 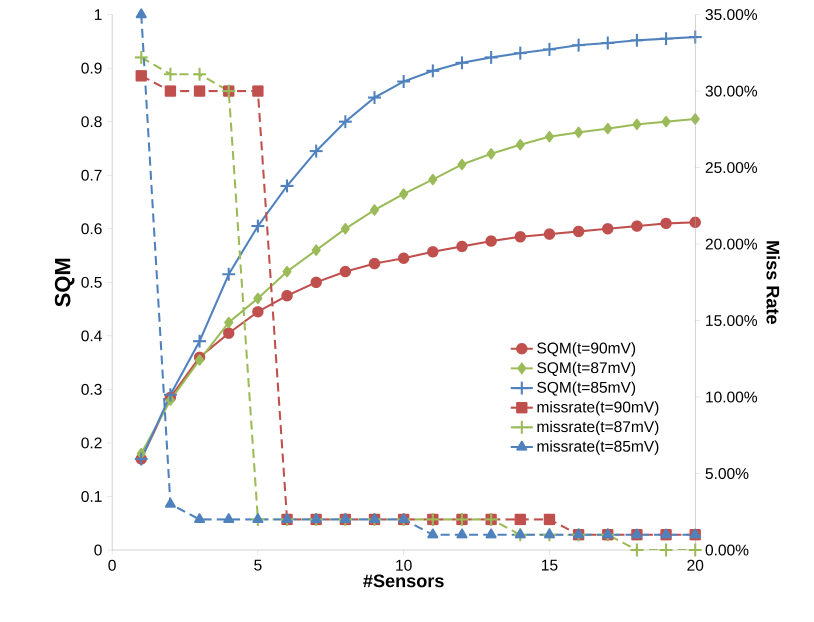 I want to click on y-tick-label: 0.1, so click(x=91, y=496).